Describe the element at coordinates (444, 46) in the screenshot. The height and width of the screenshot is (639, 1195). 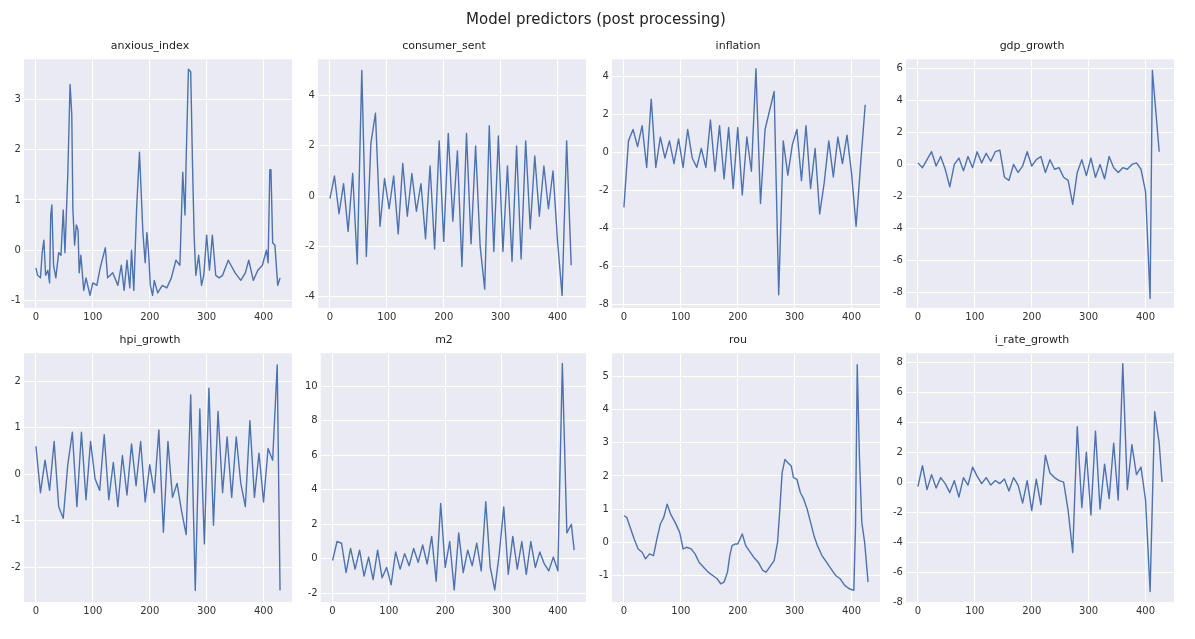
I see `chart-title: consumer_sent` at that location.